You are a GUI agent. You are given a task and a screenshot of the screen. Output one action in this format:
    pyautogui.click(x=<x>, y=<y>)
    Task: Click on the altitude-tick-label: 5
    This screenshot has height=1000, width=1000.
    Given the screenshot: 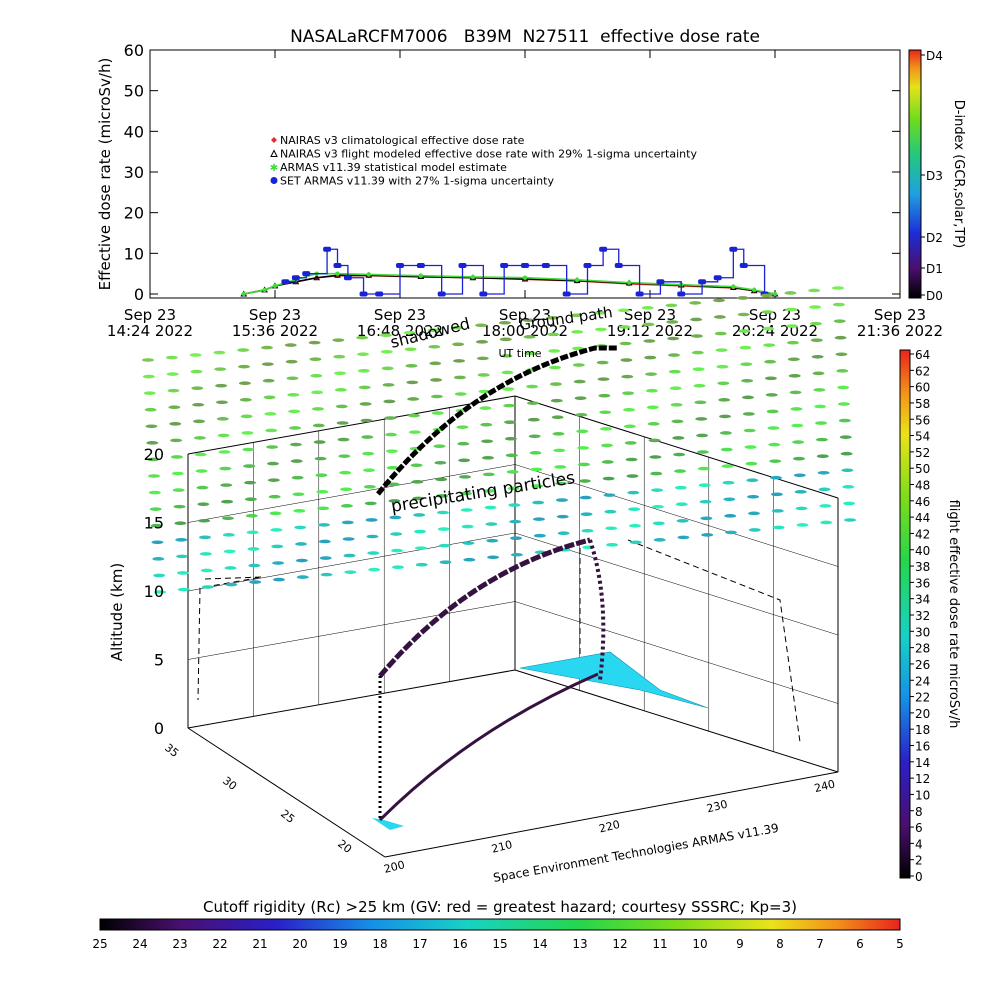 What is the action you would take?
    pyautogui.click(x=159, y=660)
    